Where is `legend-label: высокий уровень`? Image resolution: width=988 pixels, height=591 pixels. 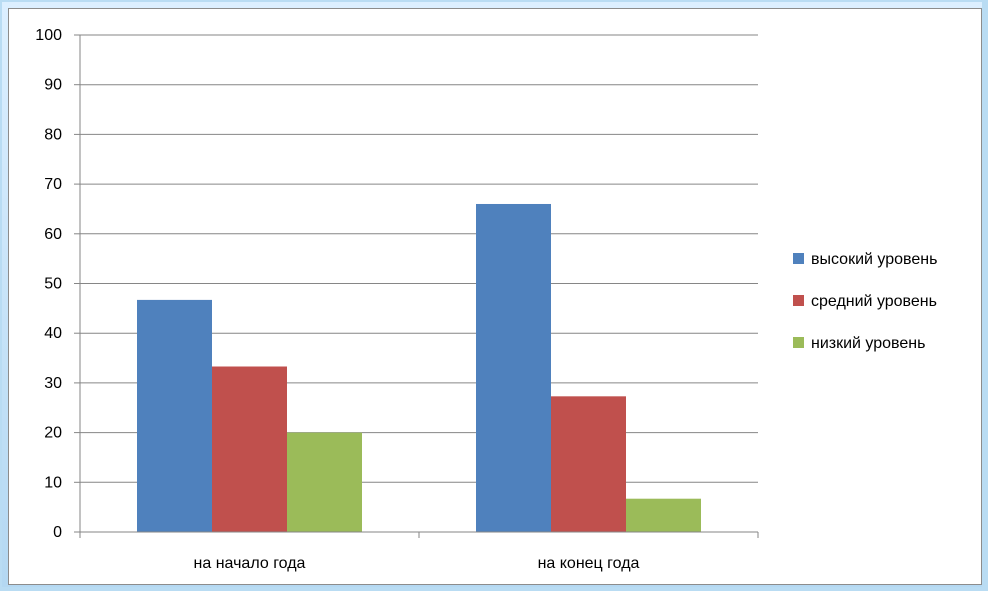 legend-label: высокий уровень is located at coordinates (874, 259).